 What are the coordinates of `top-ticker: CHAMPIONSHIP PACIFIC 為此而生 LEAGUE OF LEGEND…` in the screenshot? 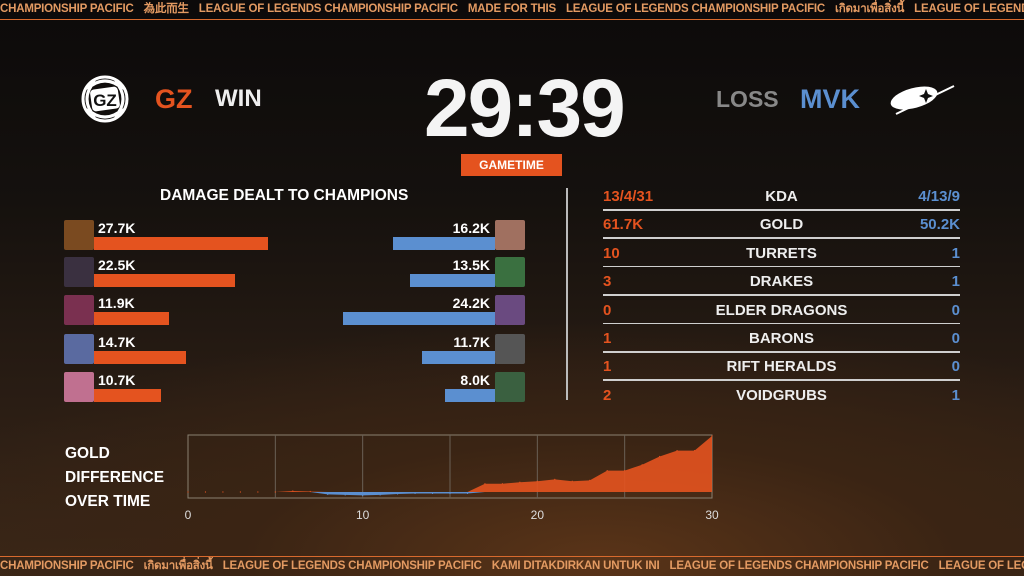 It's located at (512, 10).